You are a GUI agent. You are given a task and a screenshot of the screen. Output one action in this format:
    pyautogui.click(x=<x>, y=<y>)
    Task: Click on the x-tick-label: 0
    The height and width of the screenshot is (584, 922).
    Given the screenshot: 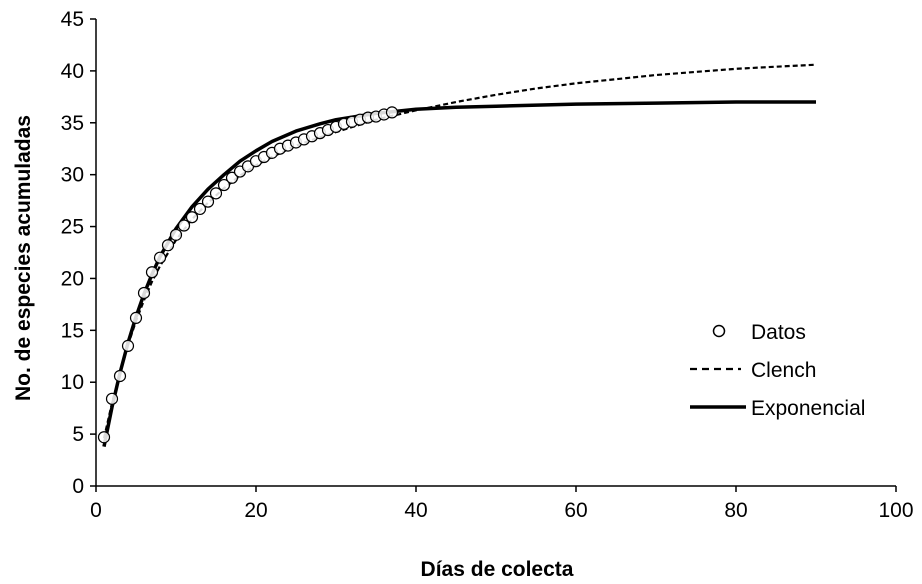 What is the action you would take?
    pyautogui.click(x=96, y=510)
    